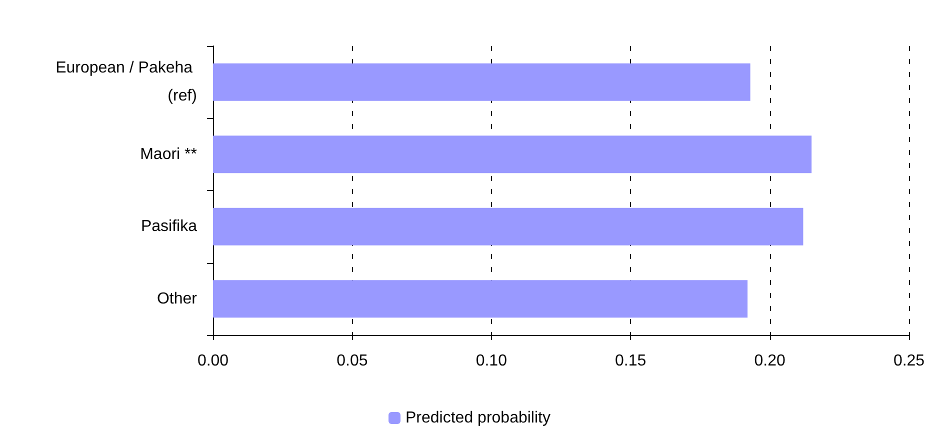  What do you see at coordinates (492, 361) in the screenshot?
I see `x-tick-label: 0.10` at bounding box center [492, 361].